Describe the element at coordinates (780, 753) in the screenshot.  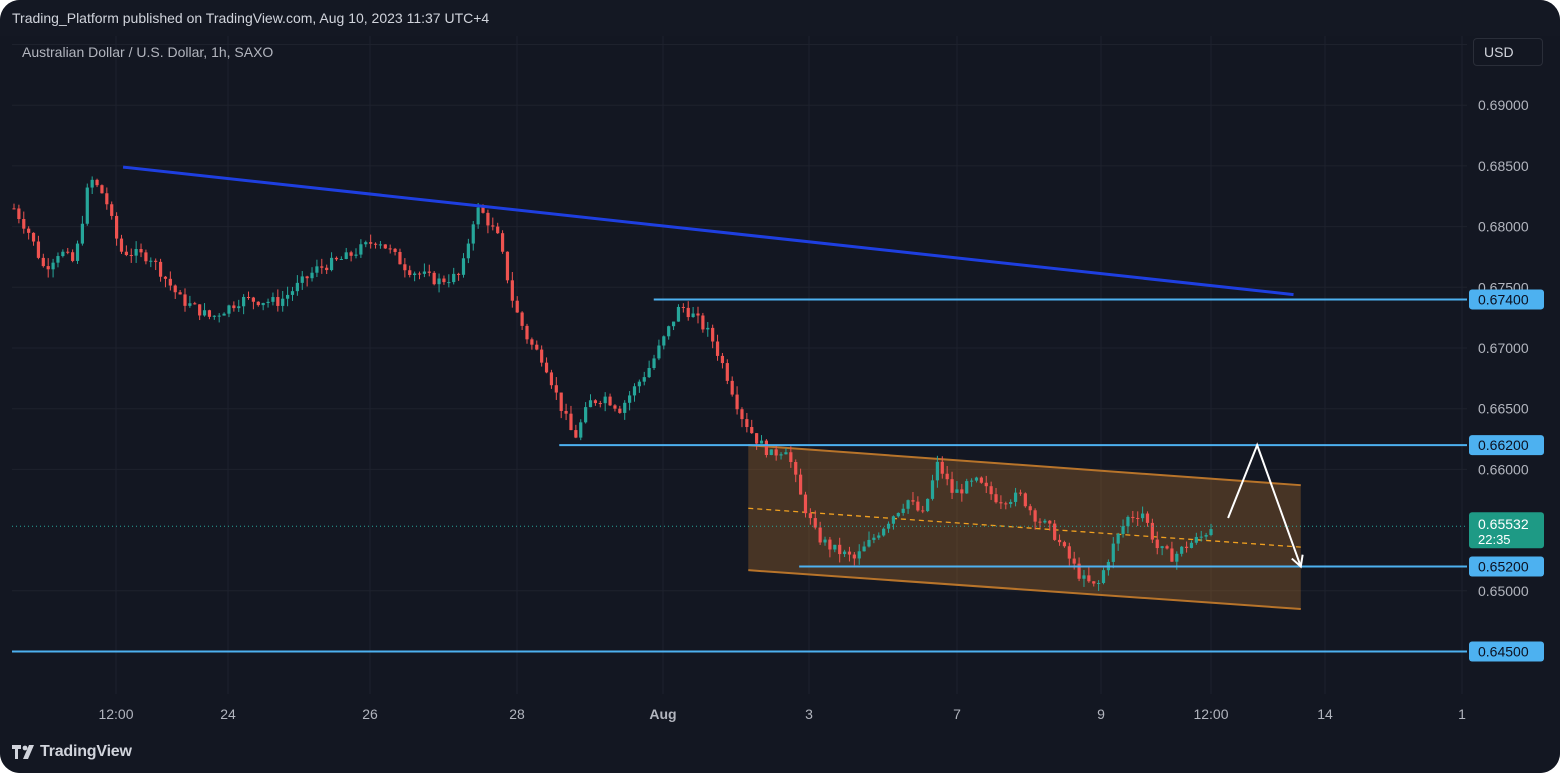
I see `footer` at that location.